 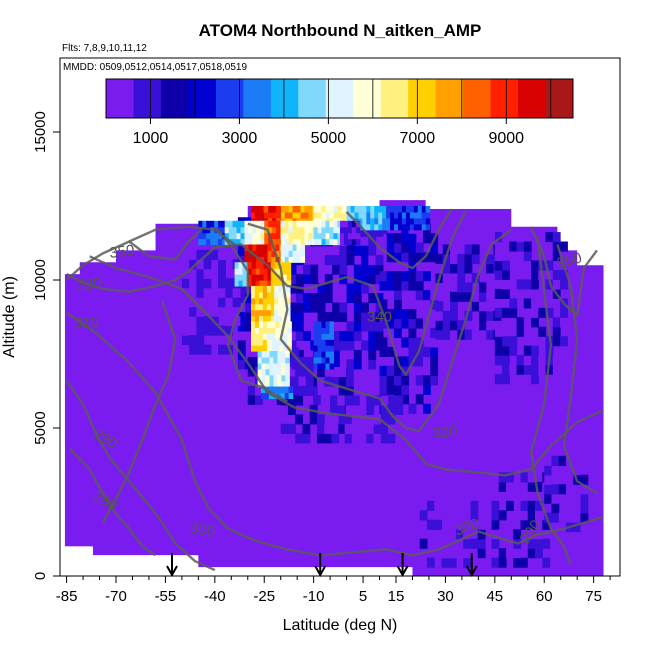 I want to click on x-tick-label: 30, so click(x=445, y=596).